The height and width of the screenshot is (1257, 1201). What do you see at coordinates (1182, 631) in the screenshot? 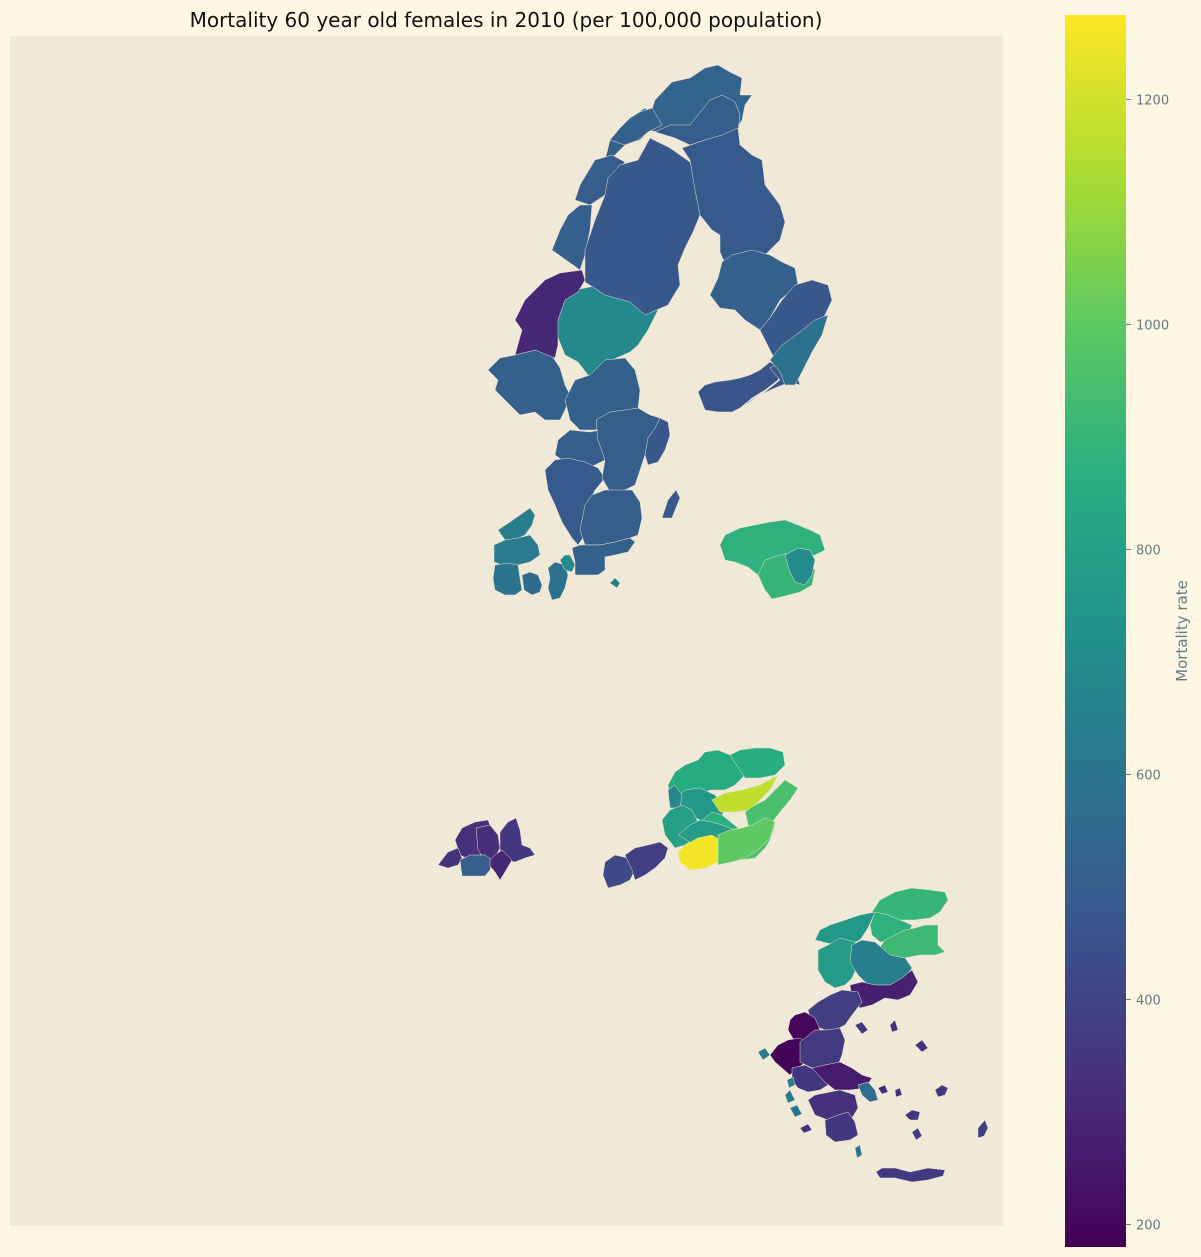
I see `colorbar-label: Mortality rate` at bounding box center [1182, 631].